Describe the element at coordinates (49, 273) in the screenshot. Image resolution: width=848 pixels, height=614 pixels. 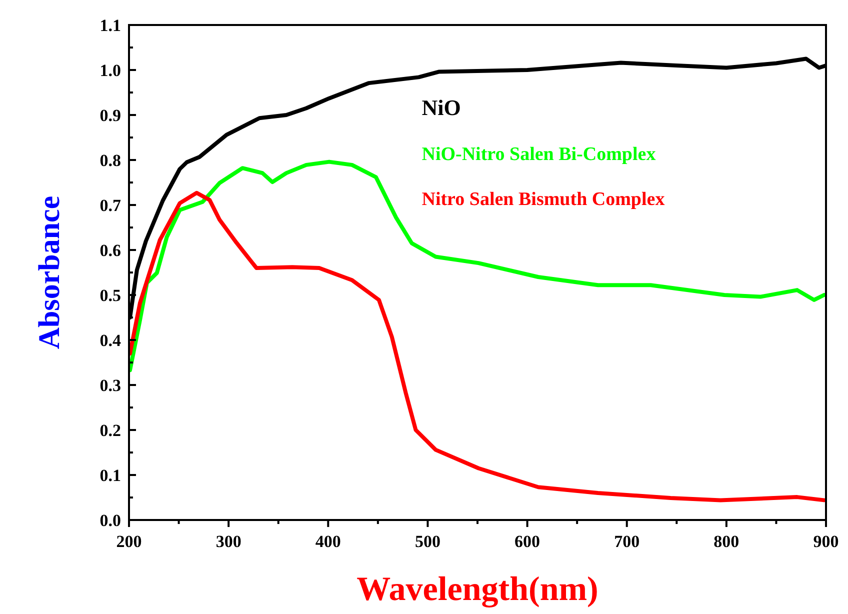
I see `y-axis-title: Absorbance` at that location.